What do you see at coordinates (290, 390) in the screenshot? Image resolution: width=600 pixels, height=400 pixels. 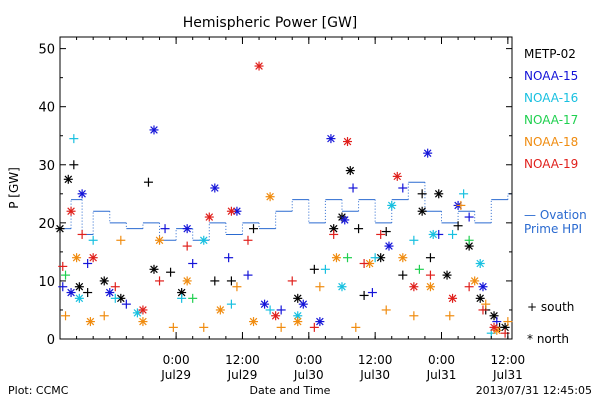 I see `x-axis-label: Date and Time` at bounding box center [290, 390].